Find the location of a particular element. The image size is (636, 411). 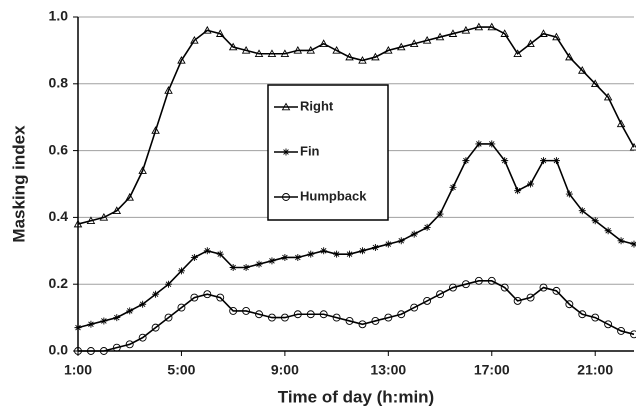

y-tick-label: 0.2 is located at coordinates (59, 283).